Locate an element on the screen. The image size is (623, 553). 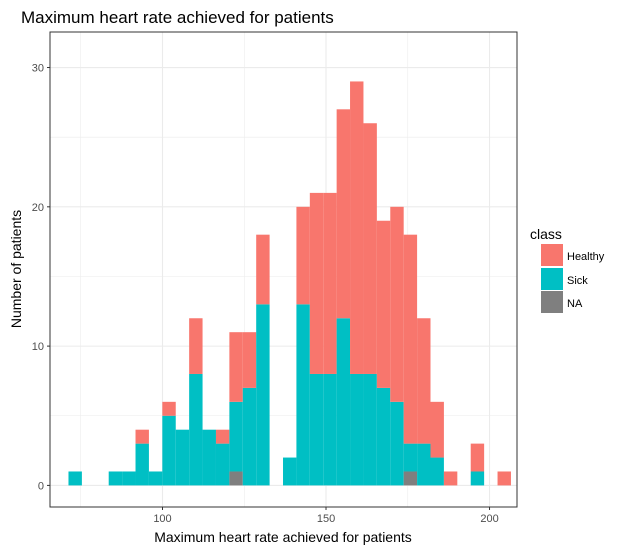
y-axis-title: Number of patients is located at coordinates (16, 269).